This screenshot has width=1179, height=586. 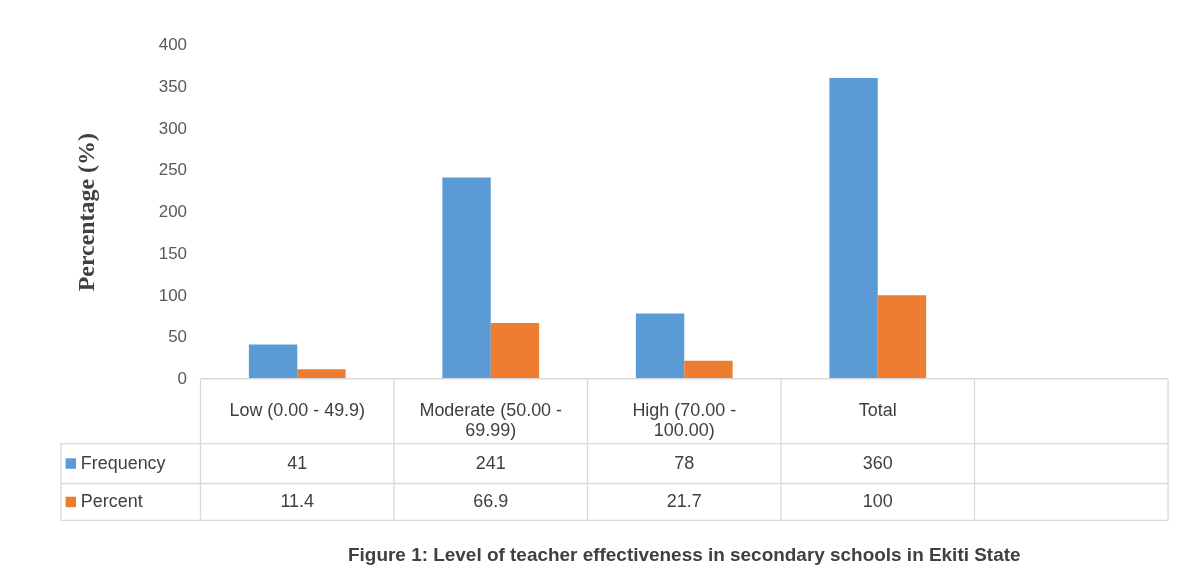 What do you see at coordinates (491, 500) in the screenshot?
I see `data-label: 66.9` at bounding box center [491, 500].